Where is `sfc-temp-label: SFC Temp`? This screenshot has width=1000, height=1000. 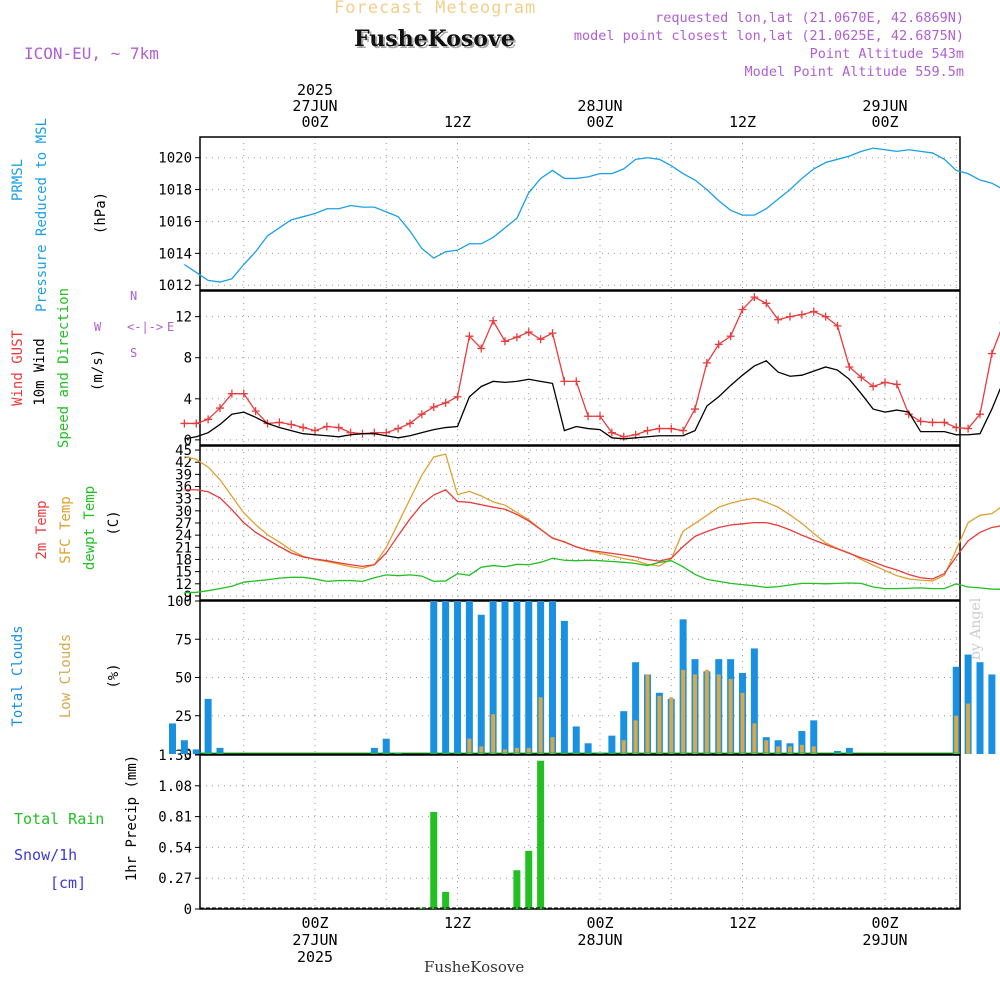
sfc-temp-label: SFC Temp is located at coordinates (66, 529).